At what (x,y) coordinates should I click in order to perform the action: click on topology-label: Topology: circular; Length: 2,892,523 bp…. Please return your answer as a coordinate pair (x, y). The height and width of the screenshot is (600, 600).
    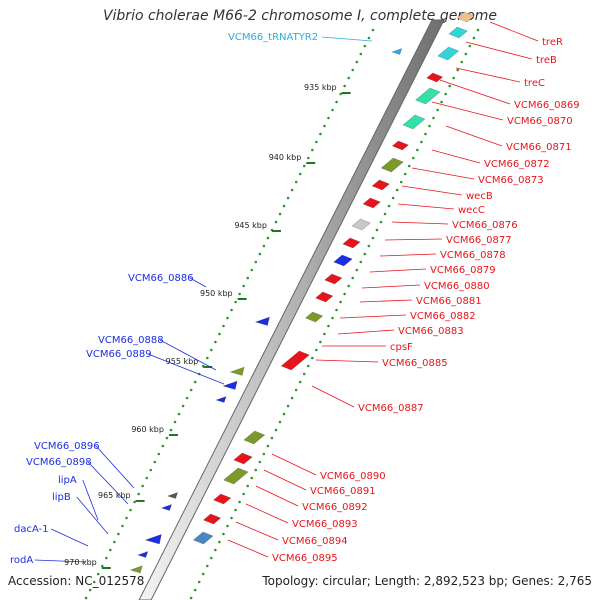
    Looking at the image, I should click on (427, 581).